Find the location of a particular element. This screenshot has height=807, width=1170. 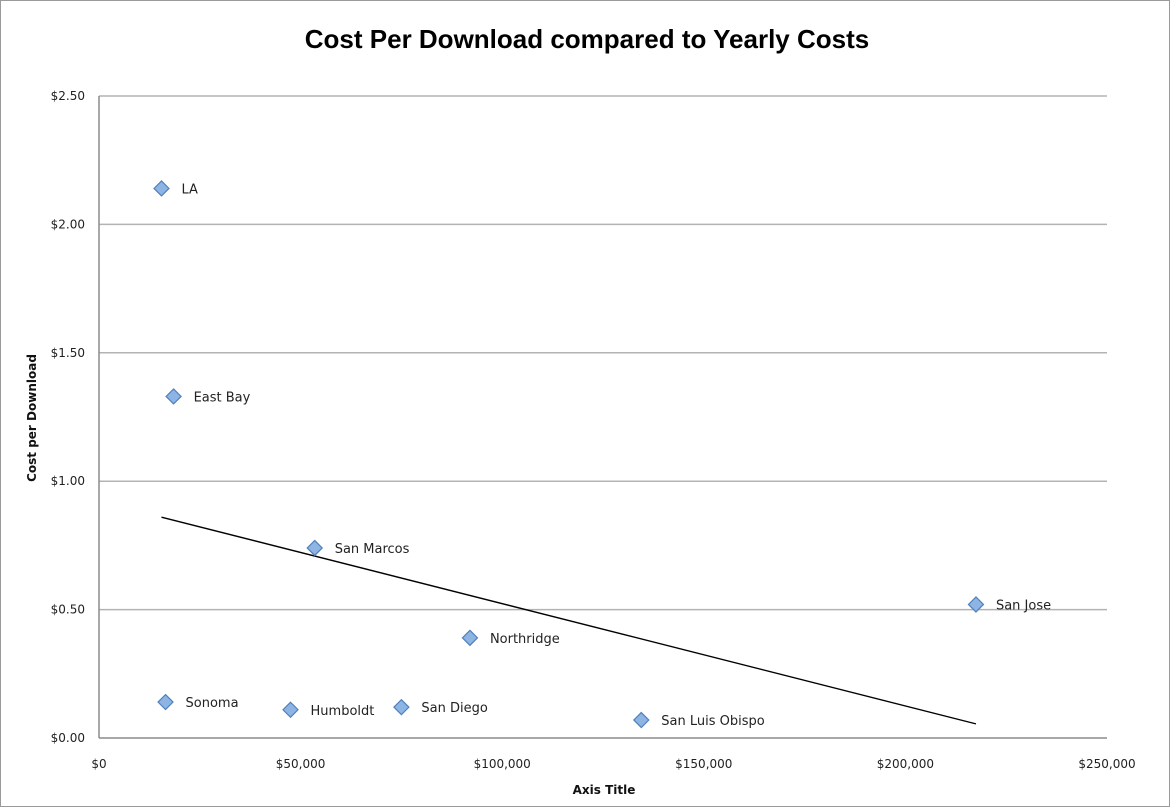

y-tick-label: $2.00 is located at coordinates (68, 224).